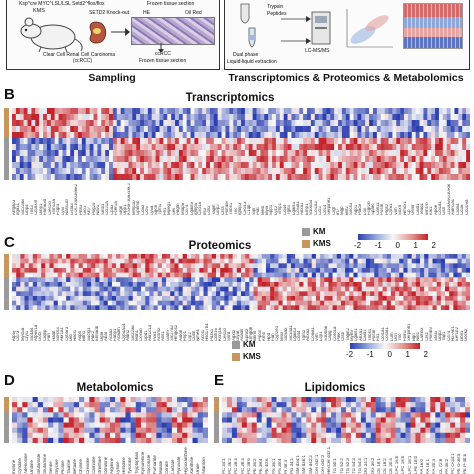  What do you see at coordinates (409, 332) in the screenshot?
I see `axis-label: Serpinh1` at bounding box center [409, 332].